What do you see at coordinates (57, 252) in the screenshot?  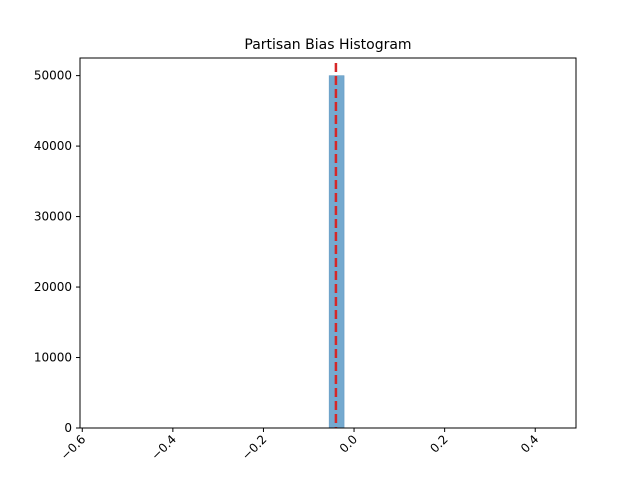 I see `y-ticks: 0 10000 20000 30000 40000 50000` at bounding box center [57, 252].